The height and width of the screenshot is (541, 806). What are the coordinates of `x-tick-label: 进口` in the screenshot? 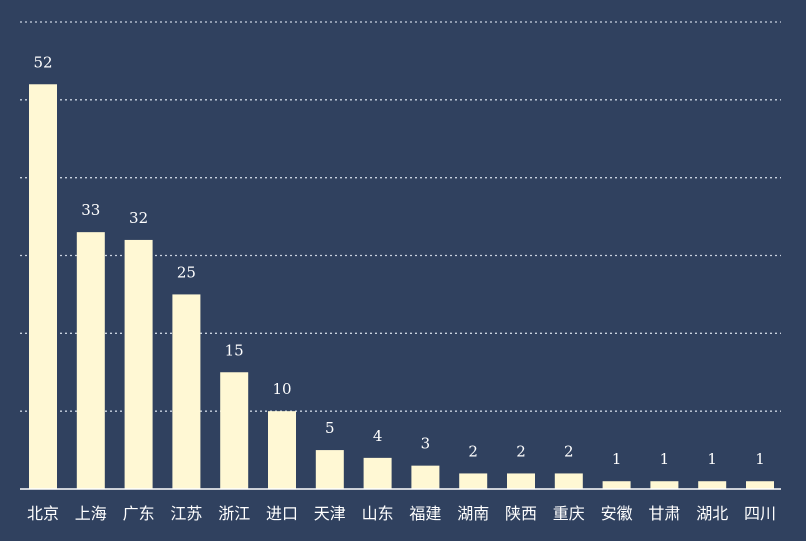 It's located at (282, 513).